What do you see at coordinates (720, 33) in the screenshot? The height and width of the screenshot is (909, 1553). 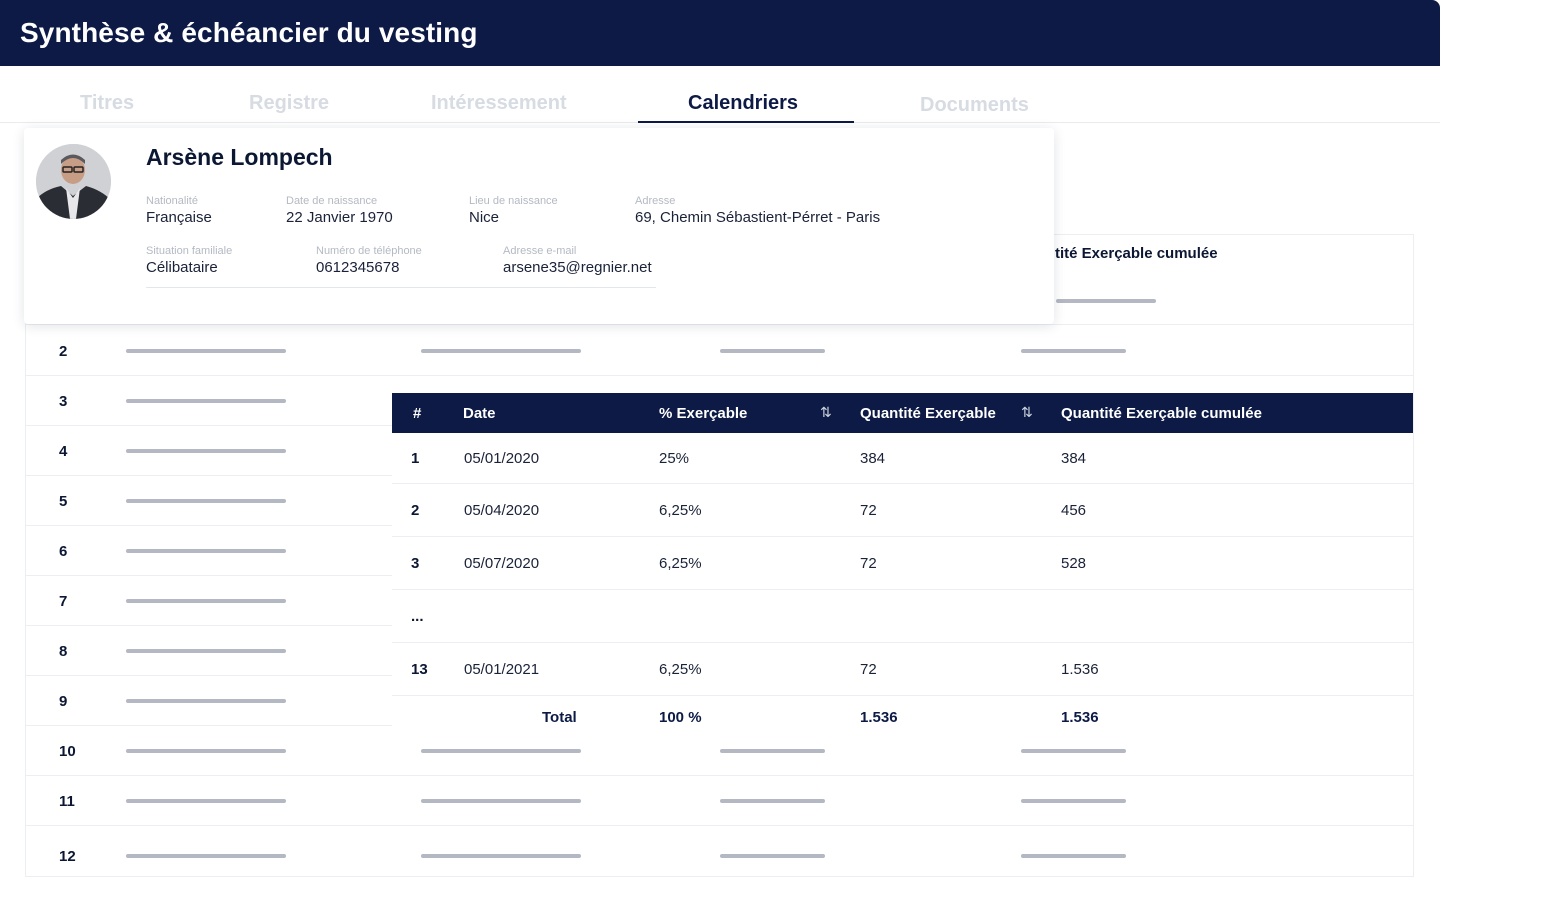 I see `page-header: Synthèse & échéancier du vesting` at bounding box center [720, 33].